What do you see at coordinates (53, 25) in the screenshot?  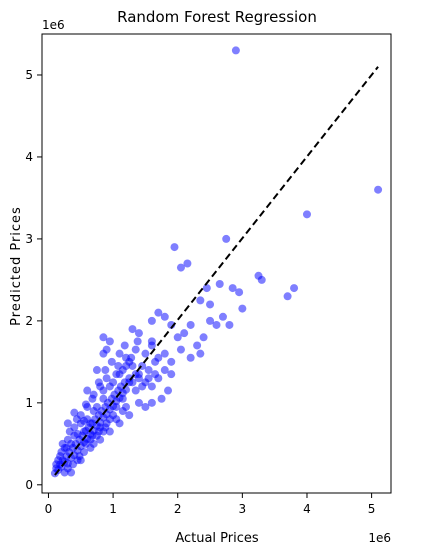 I see `y-offset-label: 1e6` at bounding box center [53, 25].